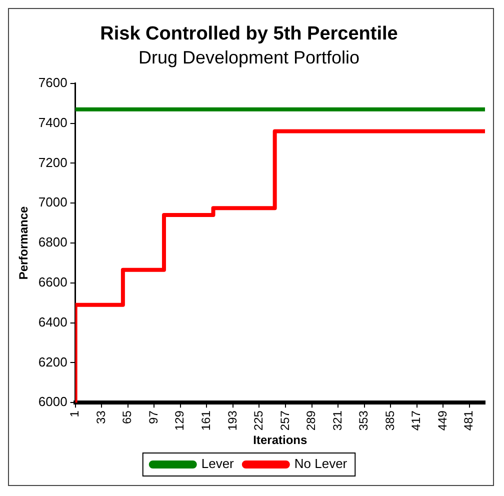 Image resolution: width=504 pixels, height=496 pixels. What do you see at coordinates (249, 58) in the screenshot?
I see `chart-subtitle: Drug Development Portfolio` at bounding box center [249, 58].